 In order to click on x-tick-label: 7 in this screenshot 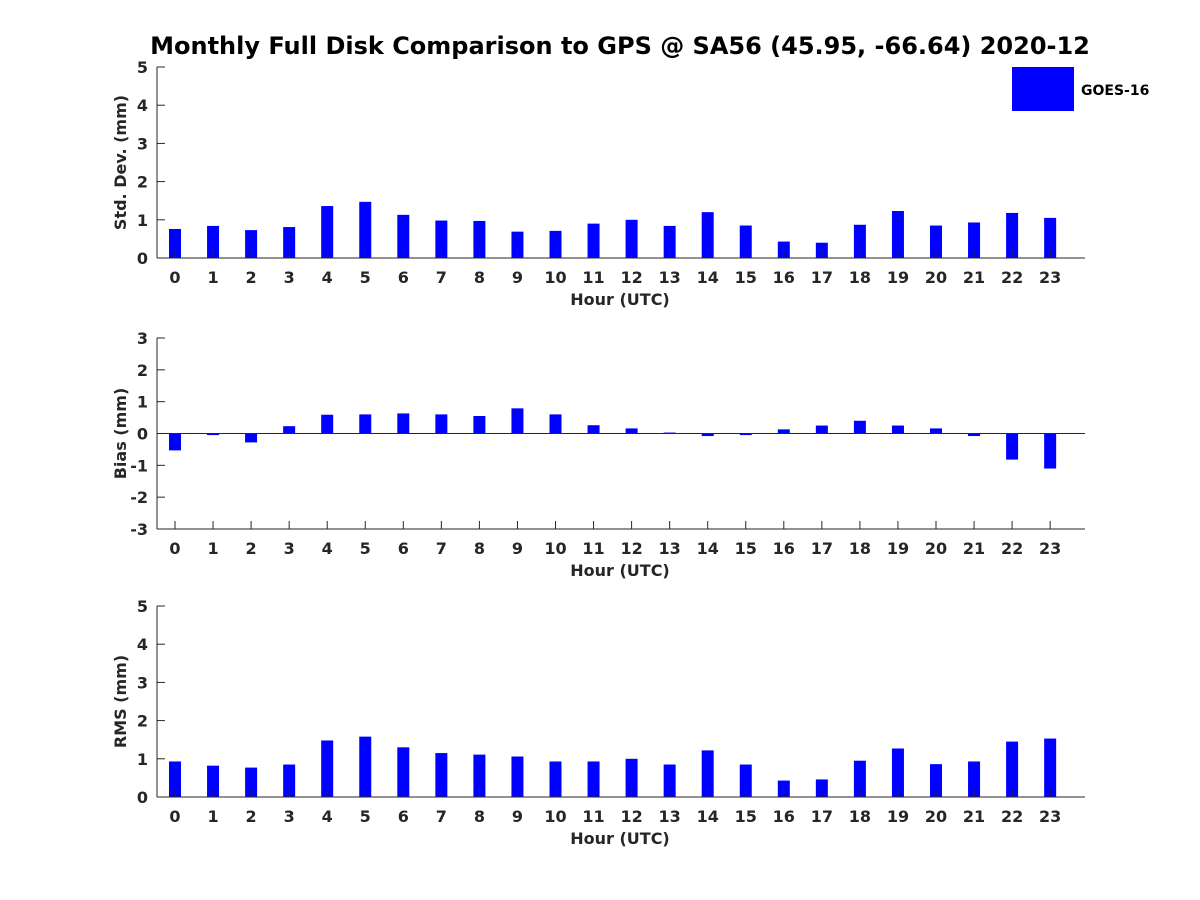, I will do `click(441, 816)`.